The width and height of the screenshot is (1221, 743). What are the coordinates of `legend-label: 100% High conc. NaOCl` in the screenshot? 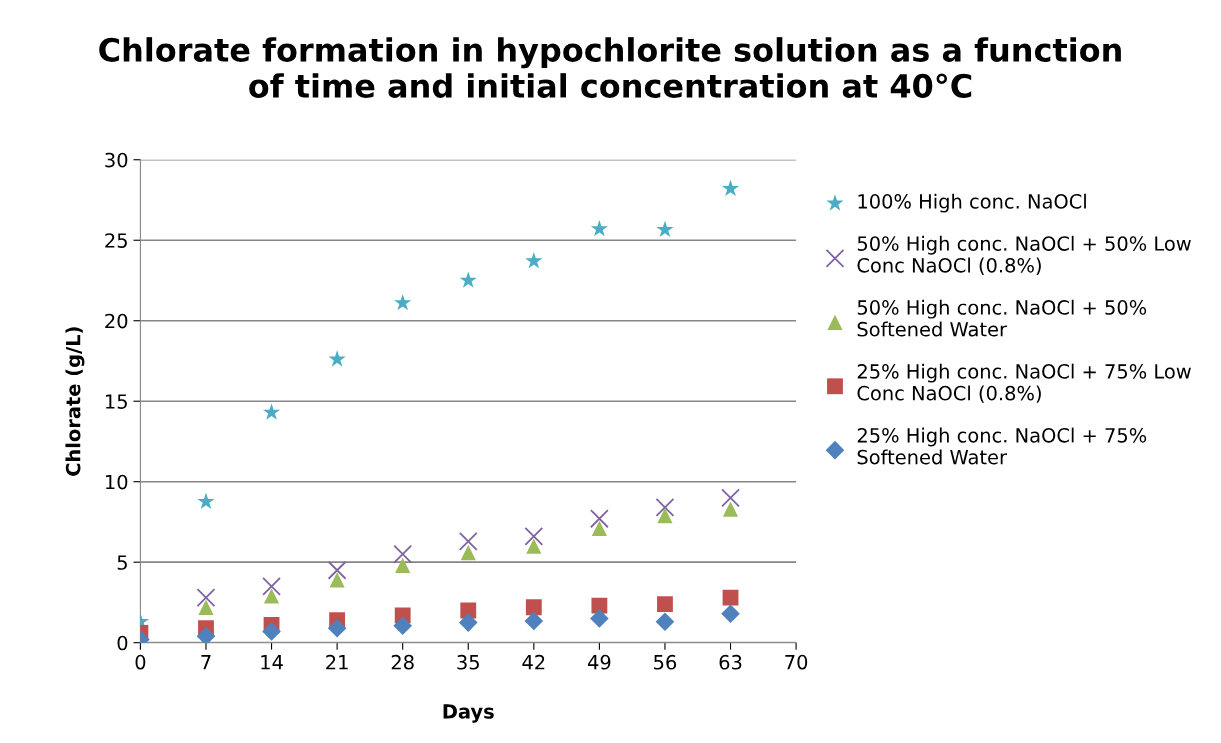 It's located at (972, 203).